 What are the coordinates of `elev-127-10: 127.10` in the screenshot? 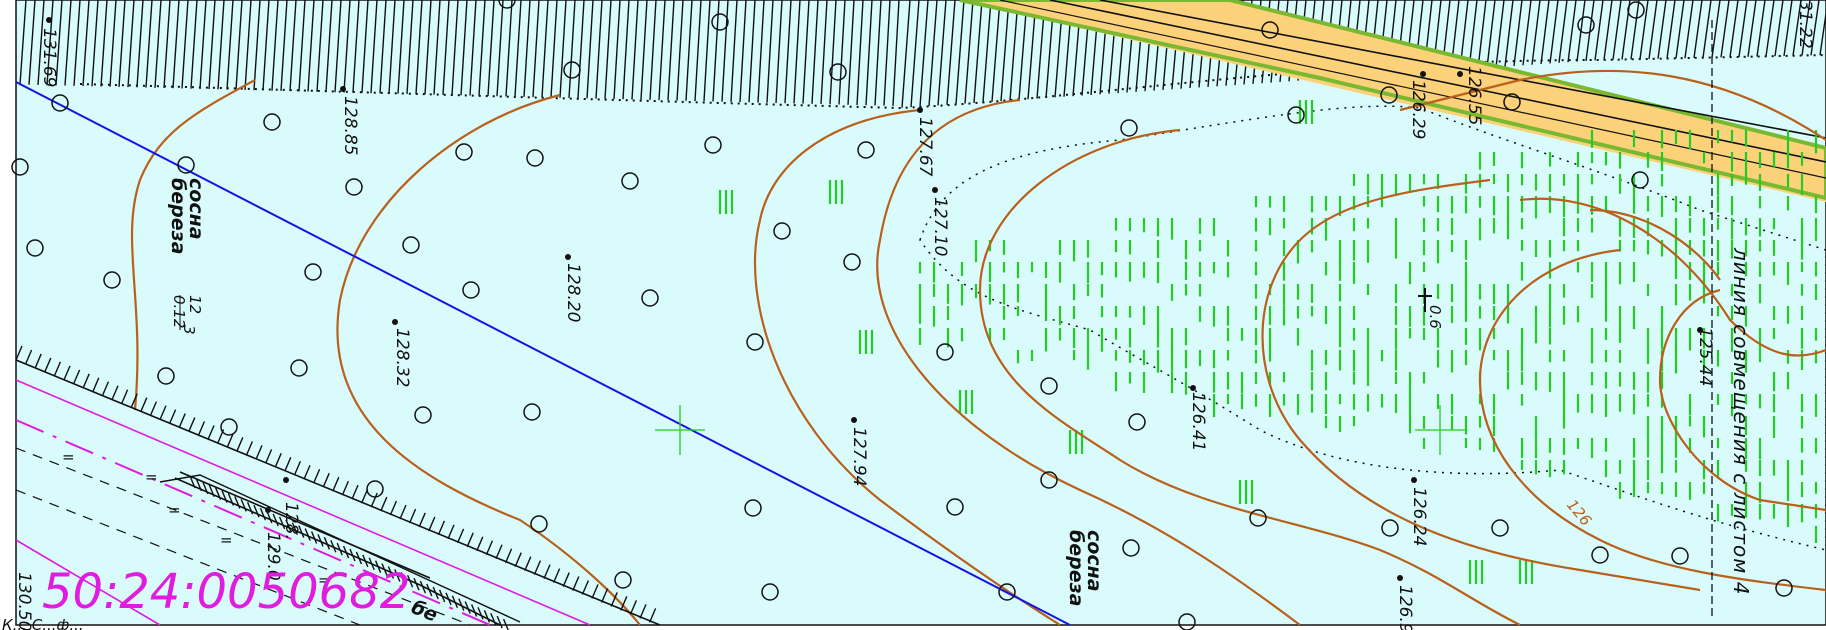 It's located at (940, 226).